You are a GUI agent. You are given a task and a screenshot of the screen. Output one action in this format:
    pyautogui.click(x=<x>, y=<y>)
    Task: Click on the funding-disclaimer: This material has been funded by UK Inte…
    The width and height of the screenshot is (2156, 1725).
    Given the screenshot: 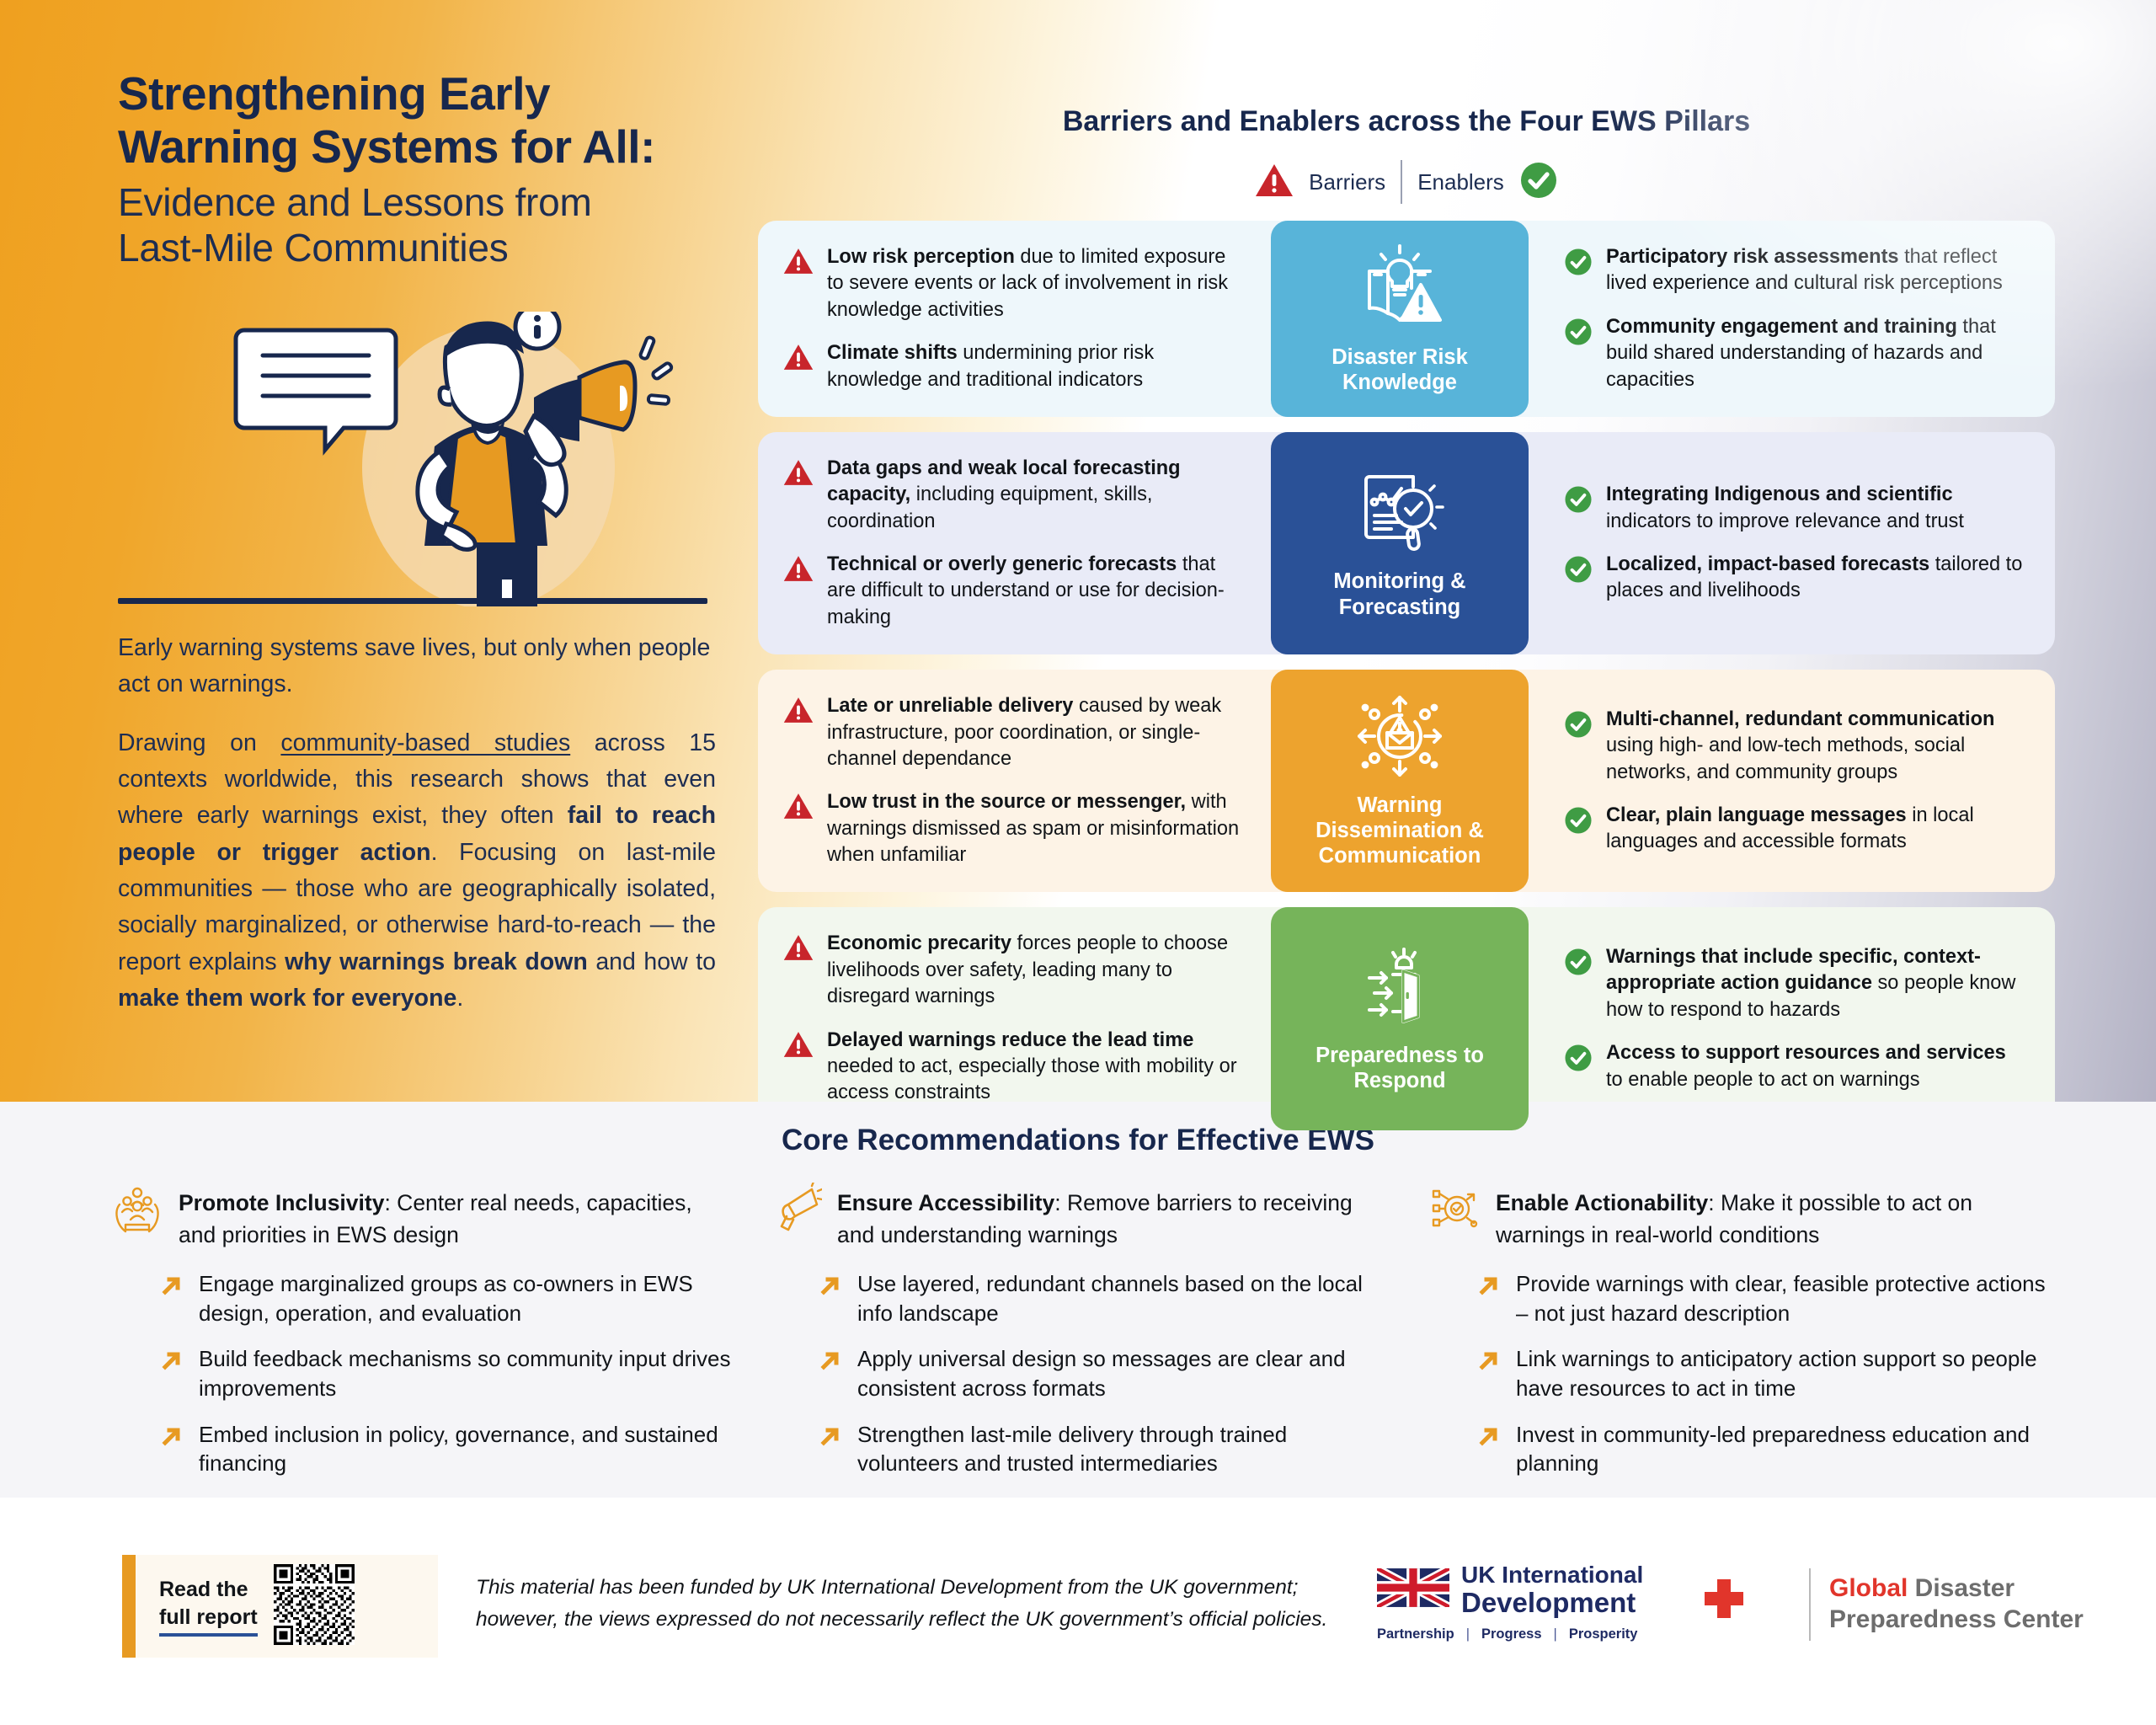 What is the action you would take?
    pyautogui.click(x=902, y=1603)
    